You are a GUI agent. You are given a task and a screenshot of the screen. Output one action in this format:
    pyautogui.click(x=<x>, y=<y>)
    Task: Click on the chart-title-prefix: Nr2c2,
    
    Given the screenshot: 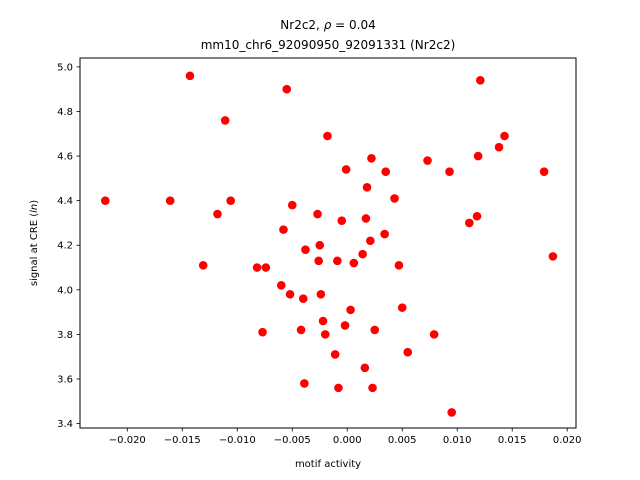 What is the action you would take?
    pyautogui.click(x=301, y=25)
    